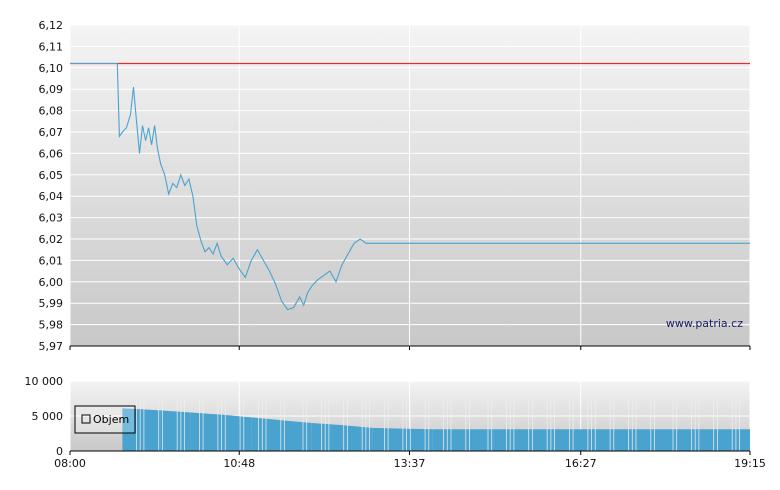 The width and height of the screenshot is (780, 490). What do you see at coordinates (51, 46) in the screenshot?
I see `price-y-tick-label: 6,11` at bounding box center [51, 46].